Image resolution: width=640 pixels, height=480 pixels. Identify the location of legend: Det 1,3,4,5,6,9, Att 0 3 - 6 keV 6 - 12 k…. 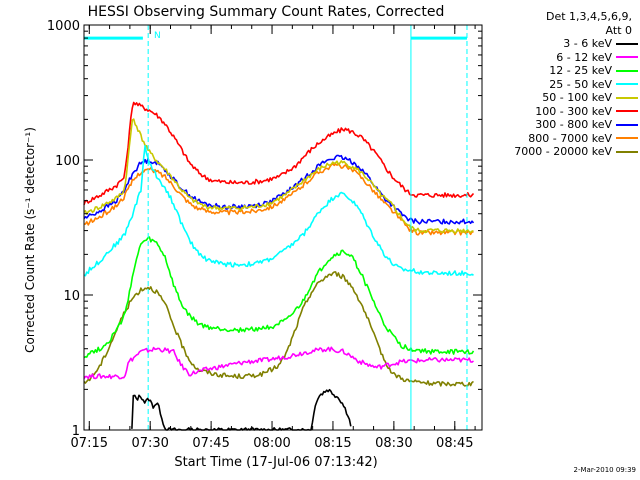
(562, 84).